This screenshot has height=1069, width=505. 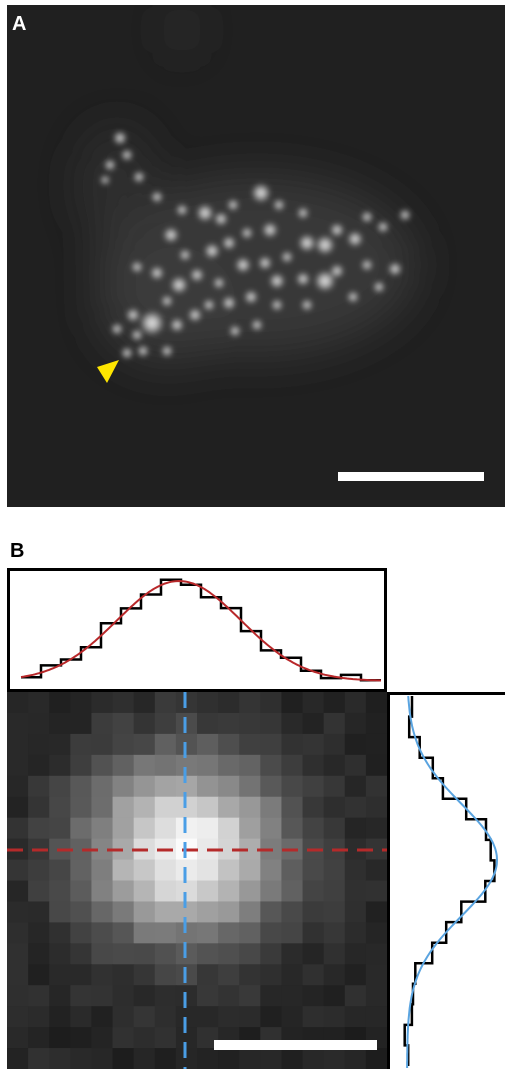 I want to click on profile-right-frame, so click(x=446, y=880).